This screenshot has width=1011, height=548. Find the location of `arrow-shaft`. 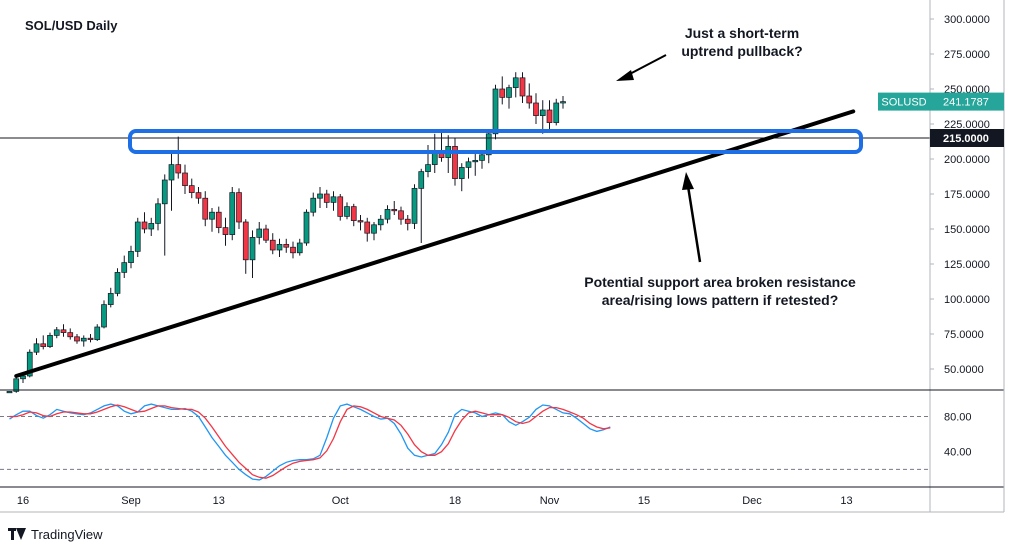

arrow-shaft is located at coordinates (694, 224).